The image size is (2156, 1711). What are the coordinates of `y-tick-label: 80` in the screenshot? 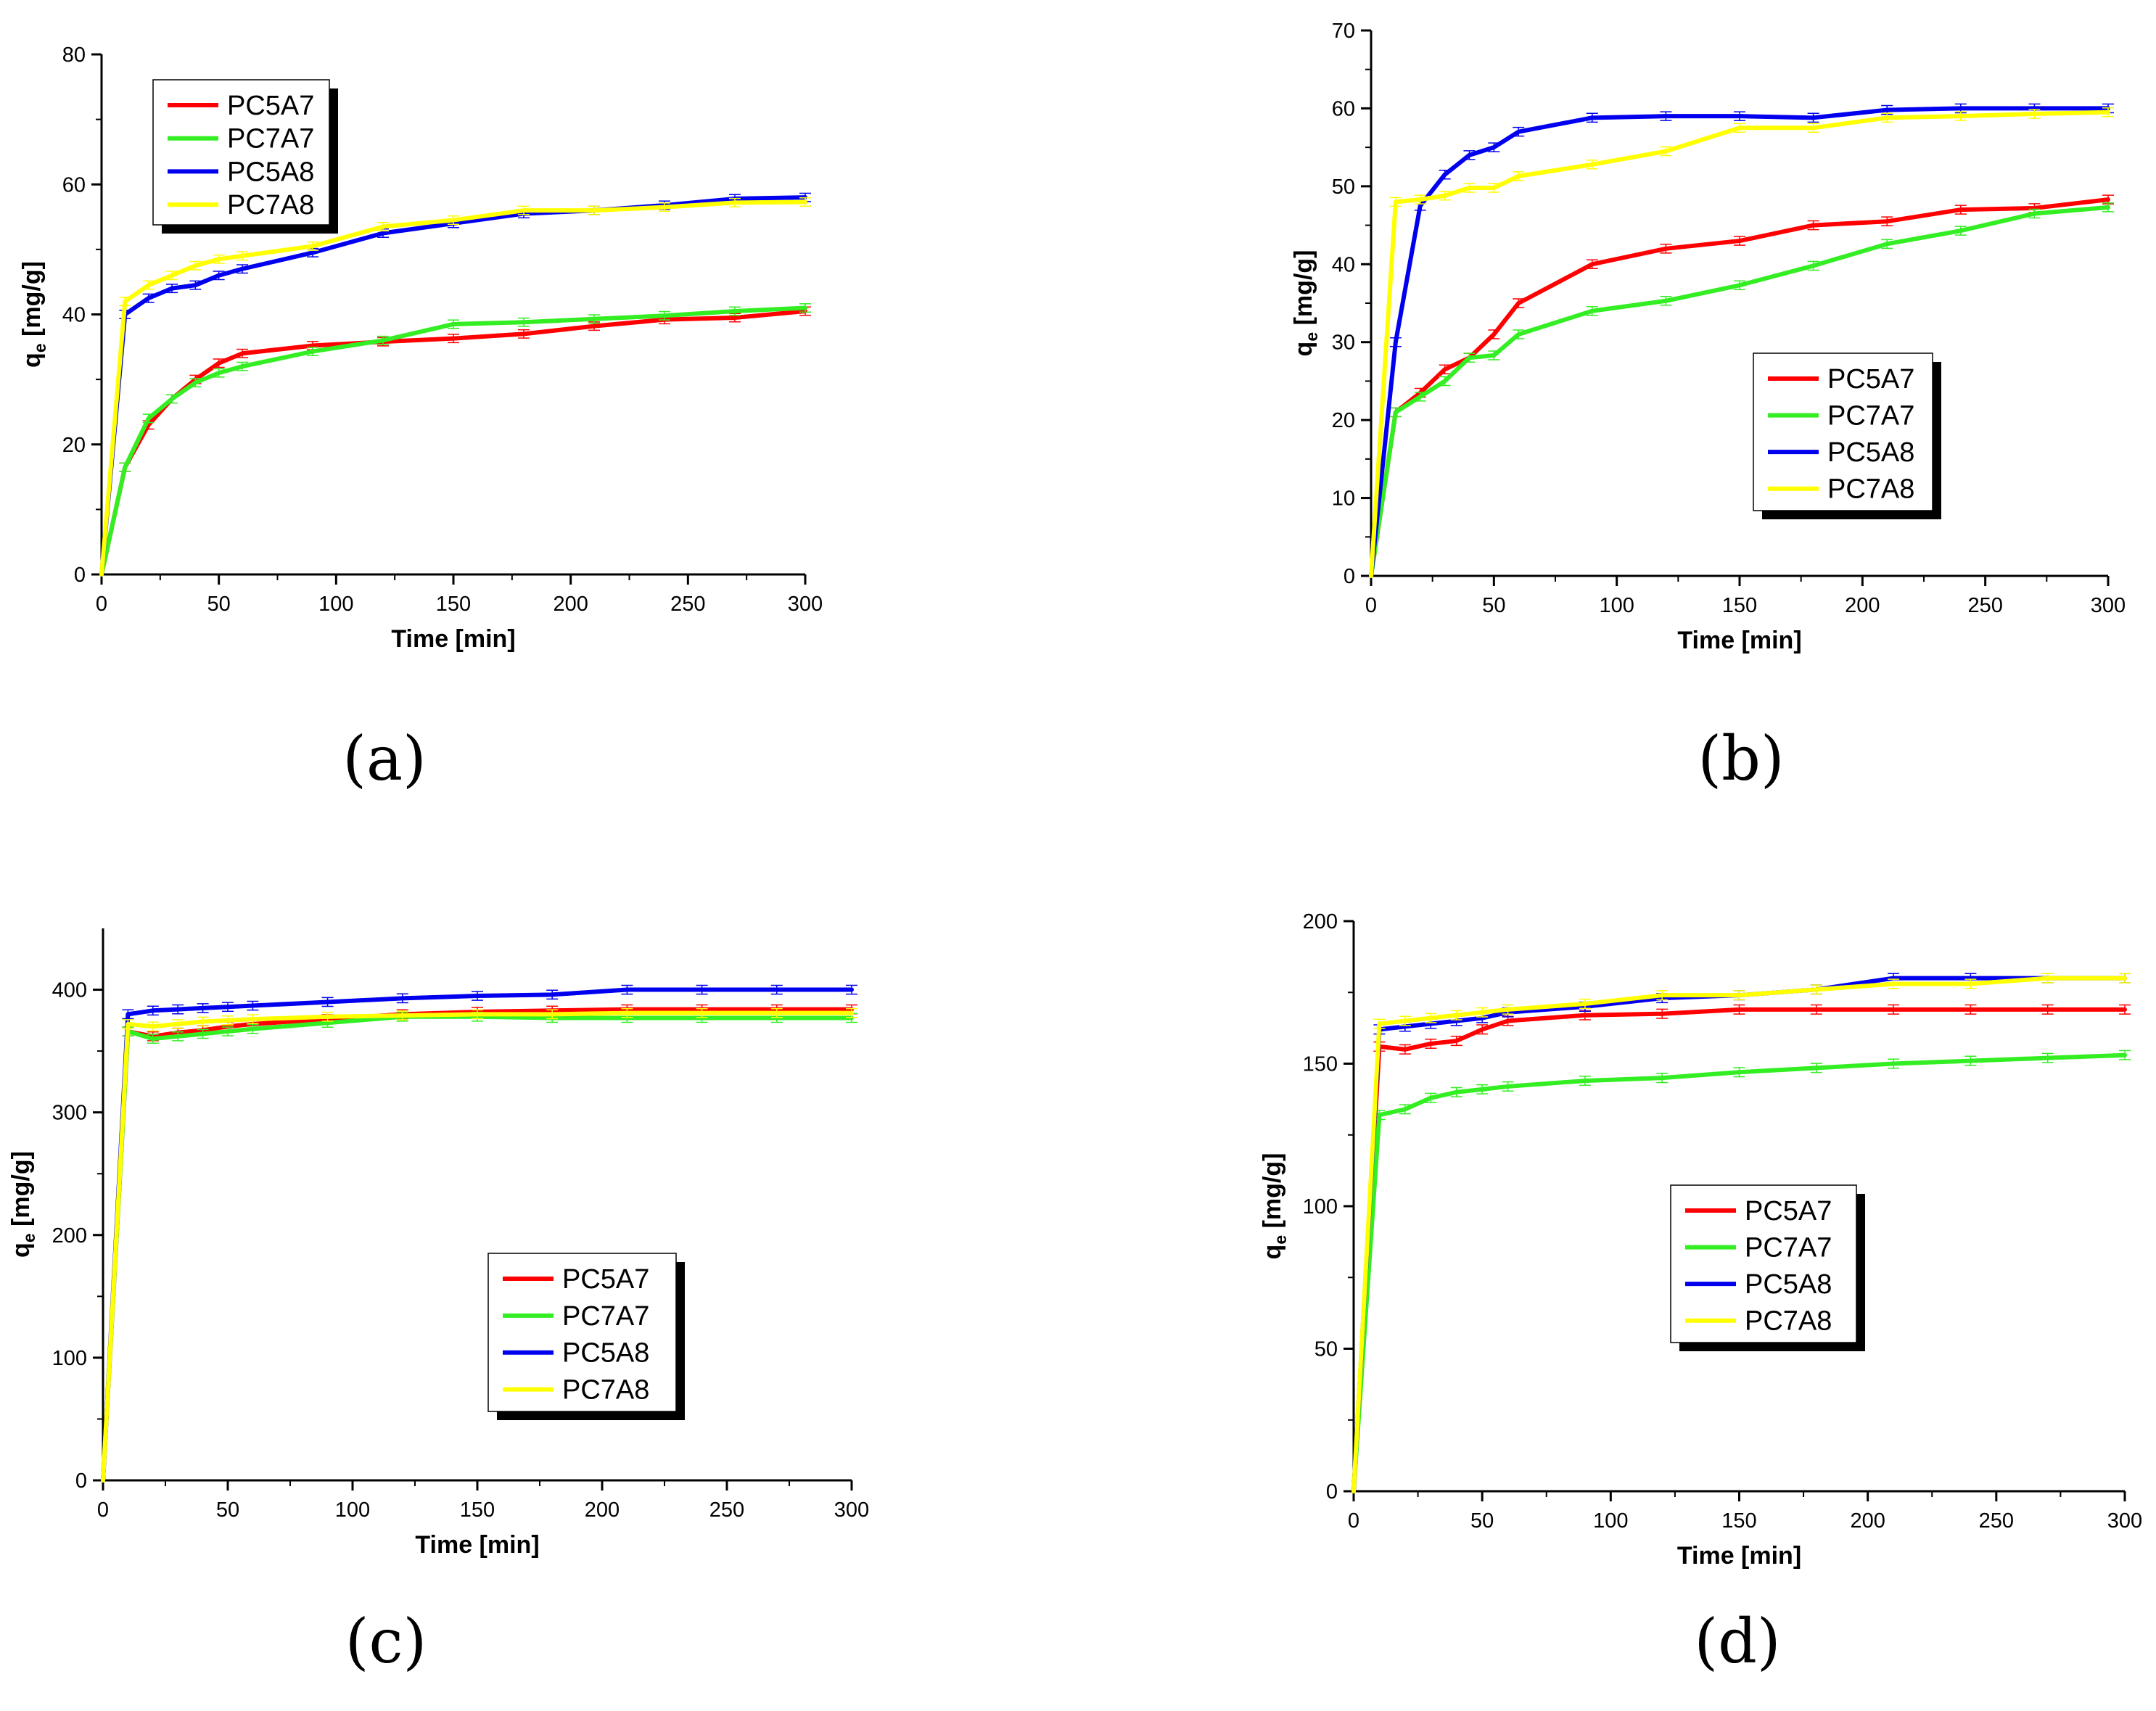 It's located at (74, 55).